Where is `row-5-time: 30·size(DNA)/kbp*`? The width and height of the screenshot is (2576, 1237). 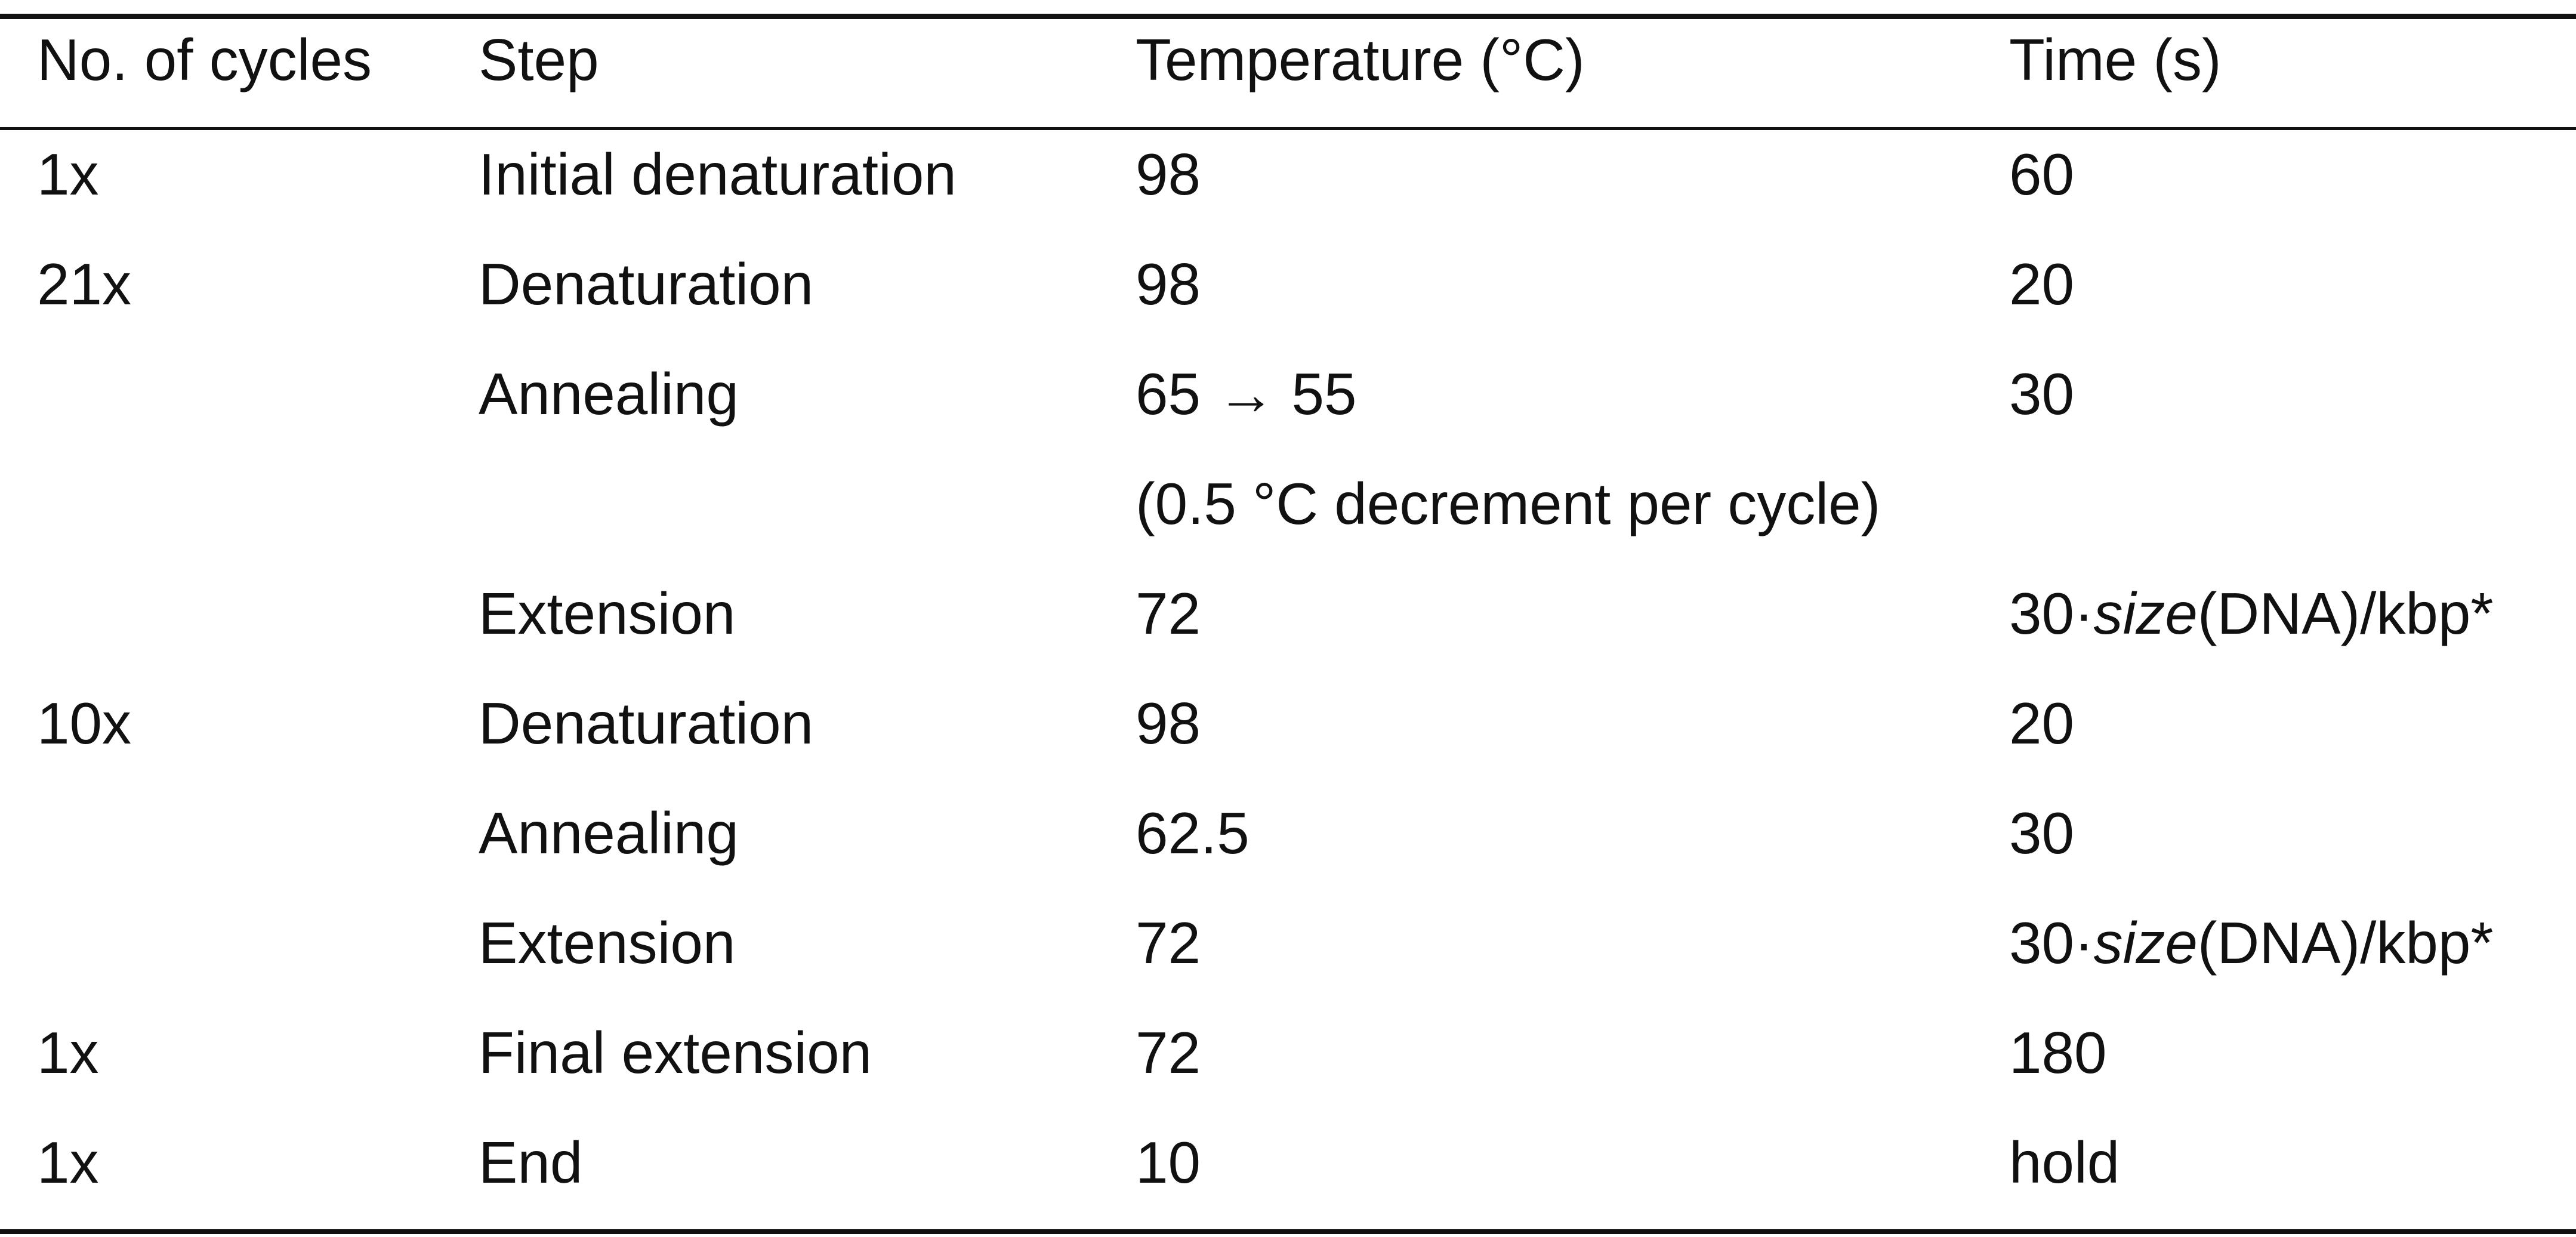 row-5-time: 30·size(DNA)/kbp* is located at coordinates (2251, 614).